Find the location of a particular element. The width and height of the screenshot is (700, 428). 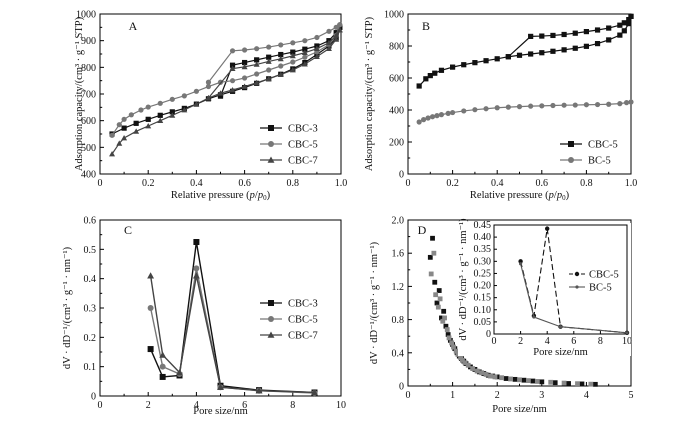

x-axis-title: Pore size/nm is located at coordinates (220, 411).